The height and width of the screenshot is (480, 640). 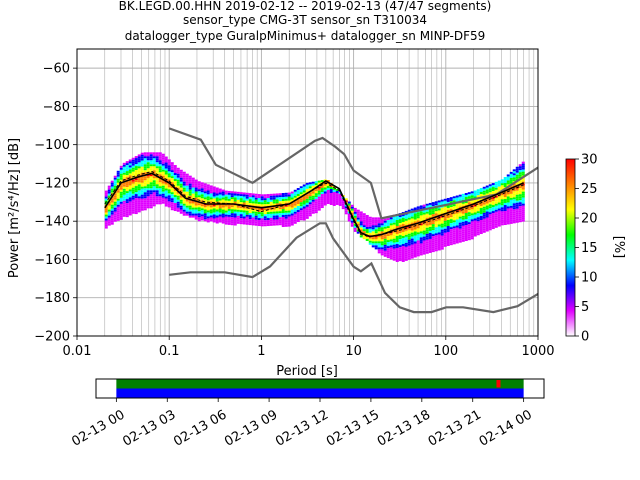 What do you see at coordinates (618, 247) in the screenshot?
I see `colorbar-label: [%]` at bounding box center [618, 247].